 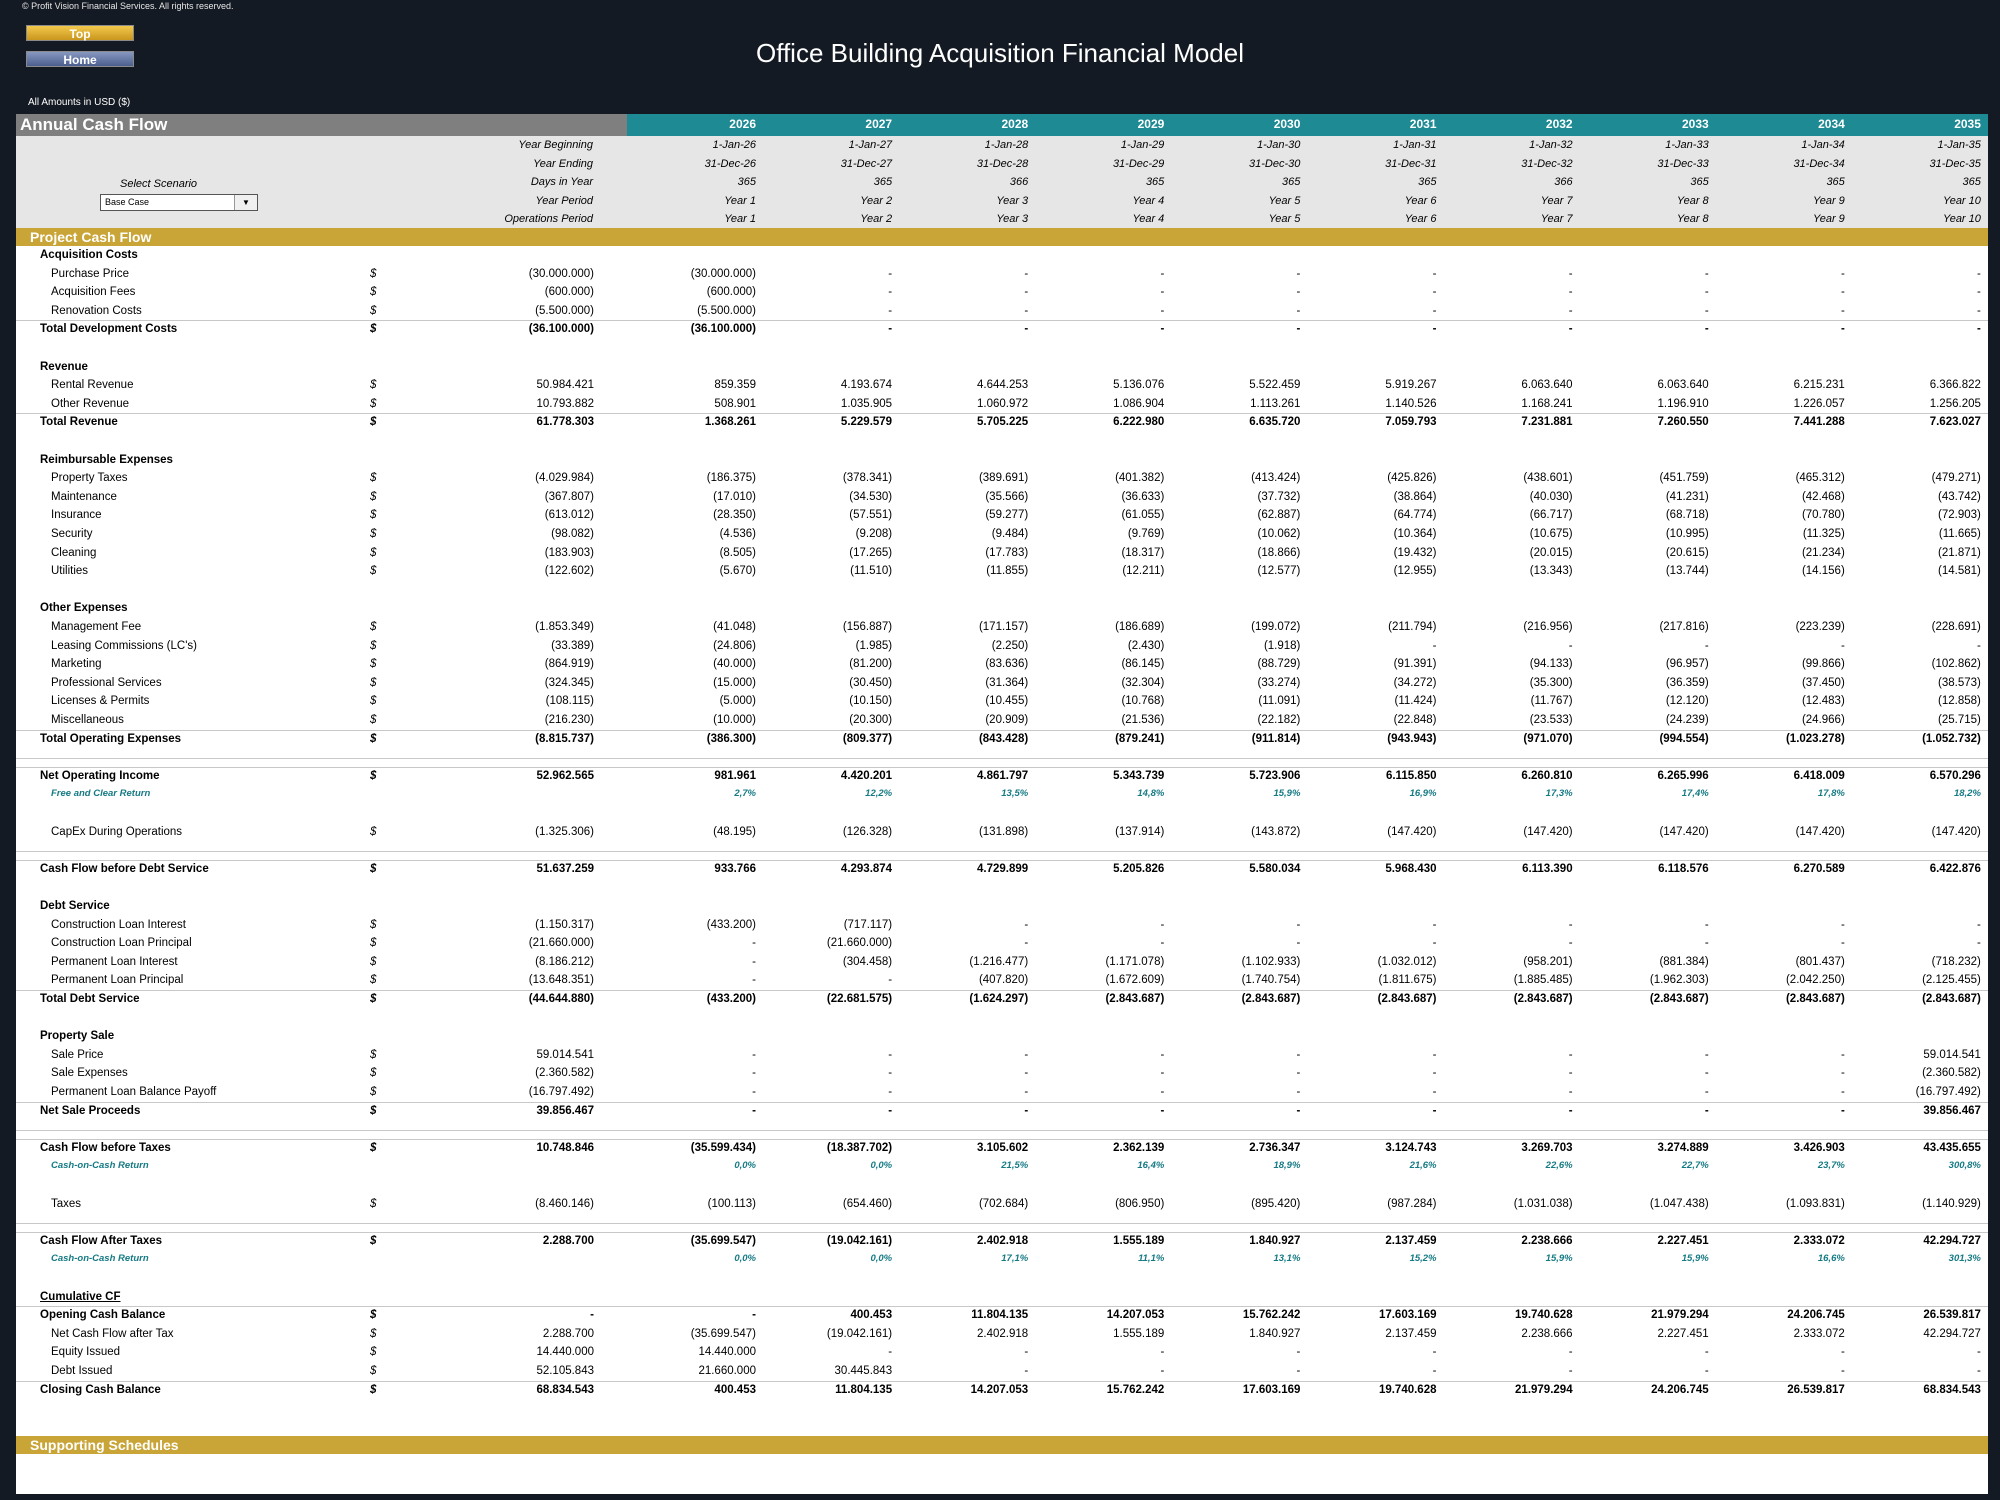 What do you see at coordinates (93, 292) in the screenshot?
I see `row-label: Acquisition Fees` at bounding box center [93, 292].